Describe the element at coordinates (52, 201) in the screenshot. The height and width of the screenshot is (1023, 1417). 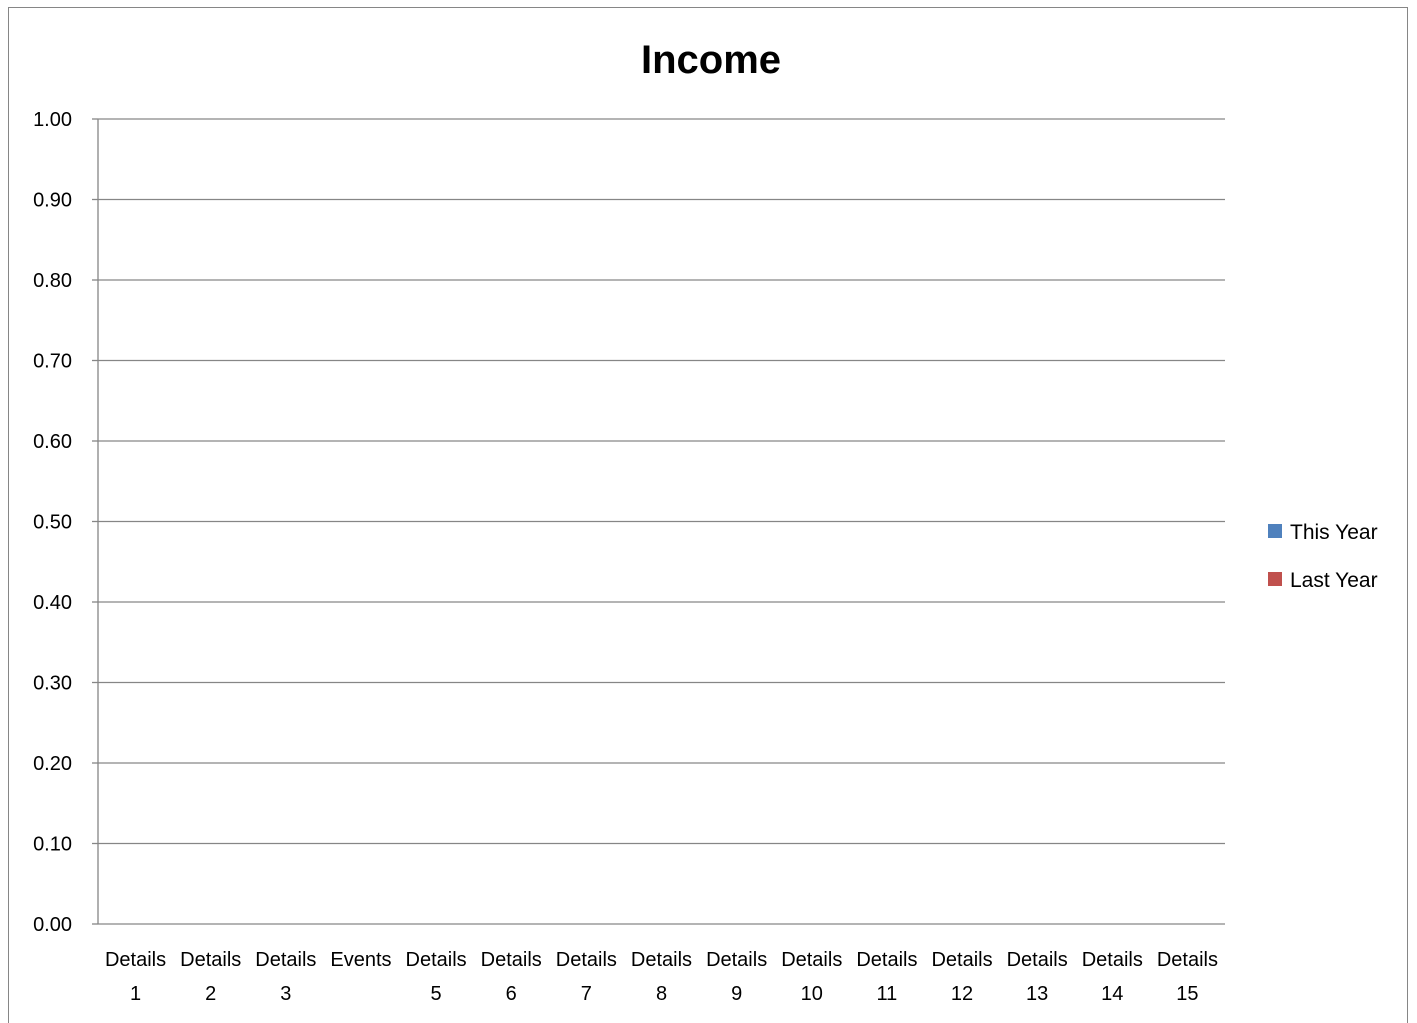
I see `y-tick-label: 0.90` at that location.